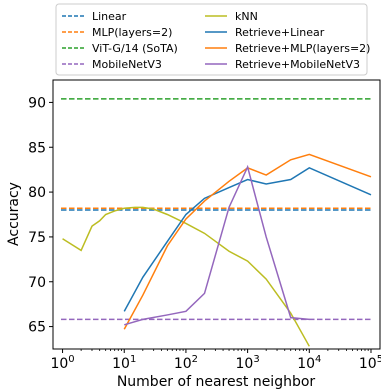 The height and width of the screenshot is (391, 381). What do you see at coordinates (109, 16) in the screenshot?
I see `legend-label: Linear` at bounding box center [109, 16].